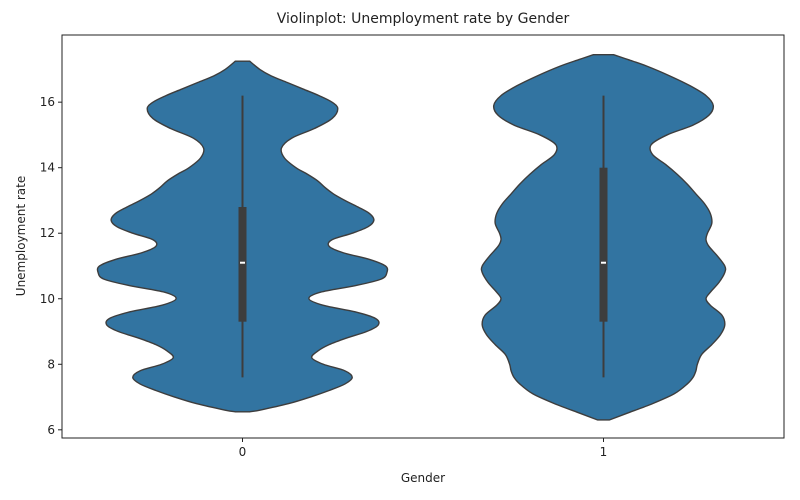 The height and width of the screenshot is (500, 800). I want to click on x-axis-label: Gender, so click(423, 478).